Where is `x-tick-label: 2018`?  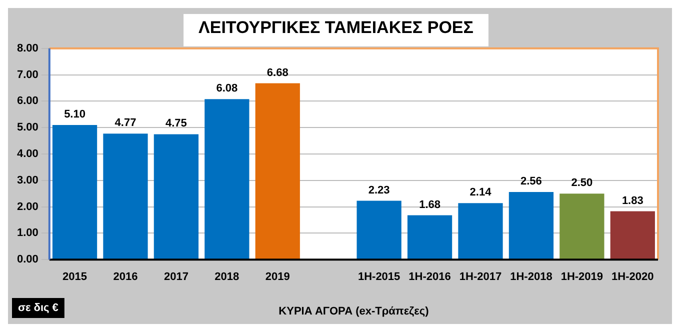 x-tick-label: 2018 is located at coordinates (227, 277).